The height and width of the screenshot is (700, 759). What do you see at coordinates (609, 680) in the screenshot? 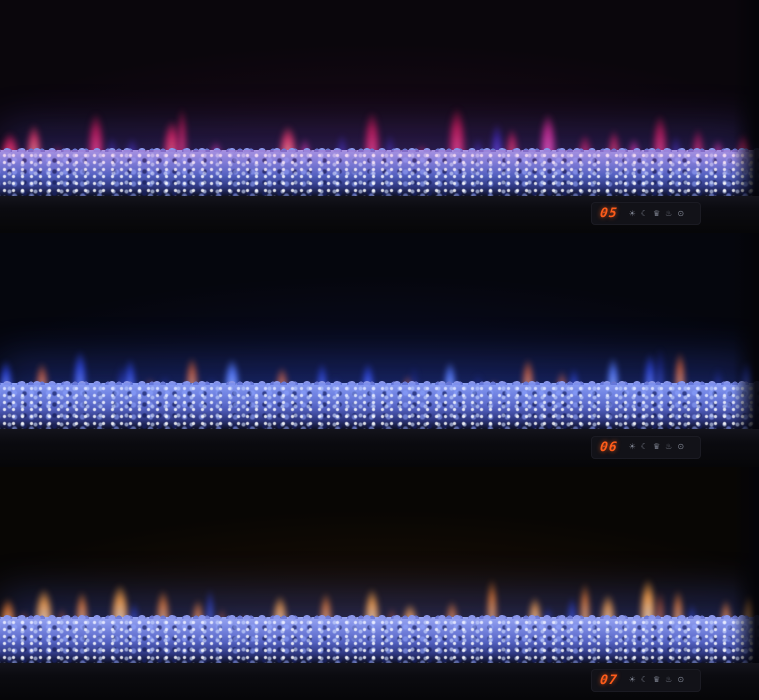
I see `display-value: 07` at bounding box center [609, 680].